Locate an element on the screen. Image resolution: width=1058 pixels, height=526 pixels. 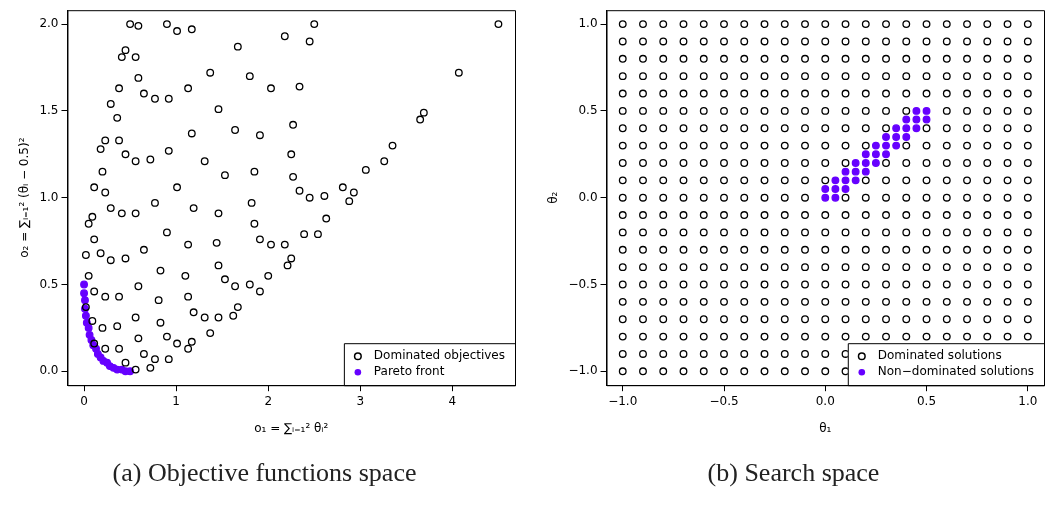
legend-label: Dominated objectives is located at coordinates (439, 355).